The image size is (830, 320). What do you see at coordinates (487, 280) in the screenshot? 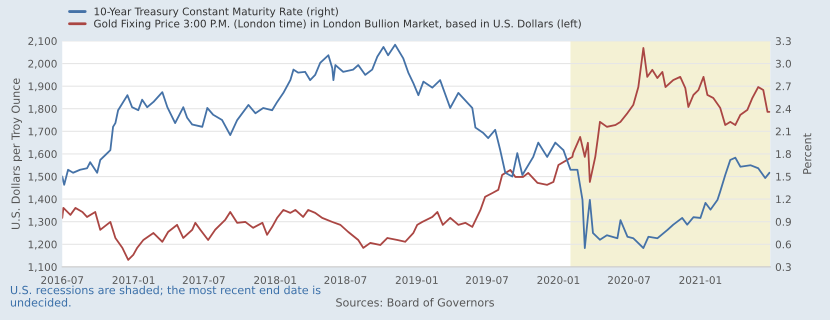
I see `x-tick-label: 2019-07` at bounding box center [487, 280].